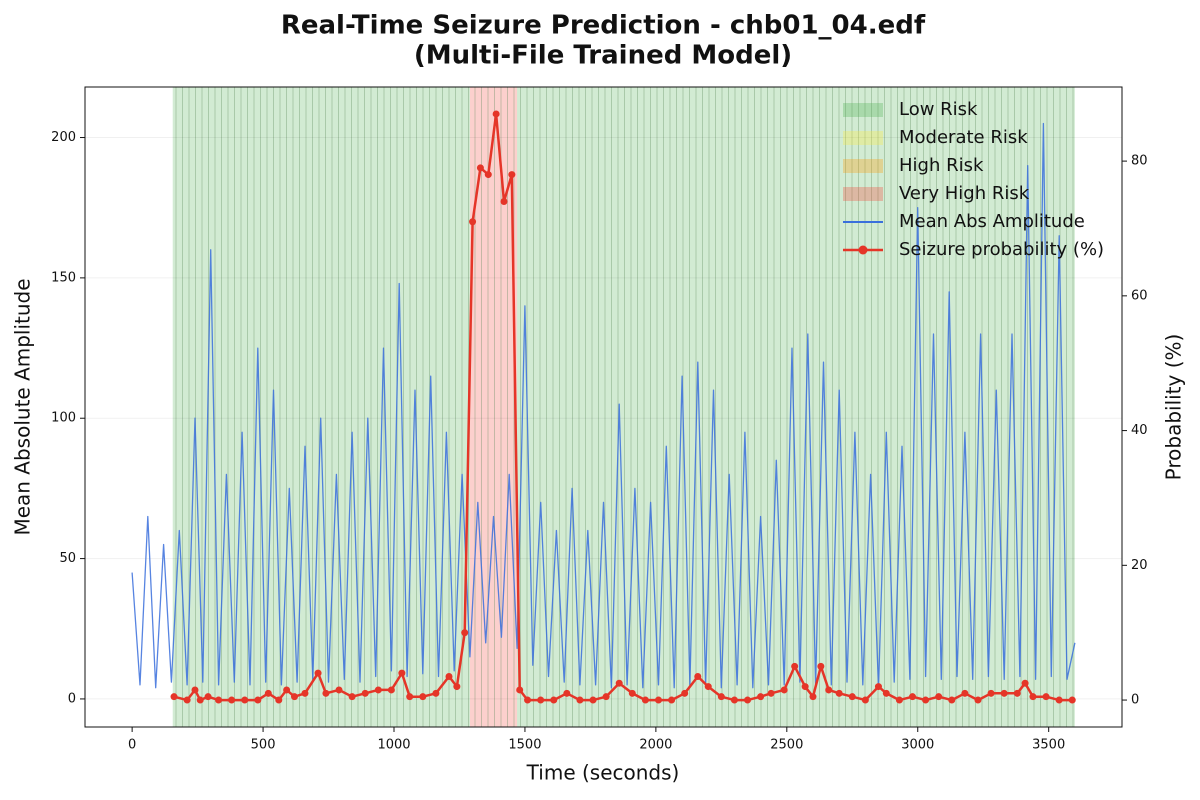  What do you see at coordinates (992, 221) in the screenshot?
I see `legend-label: Mean Abs Amplitude` at bounding box center [992, 221].